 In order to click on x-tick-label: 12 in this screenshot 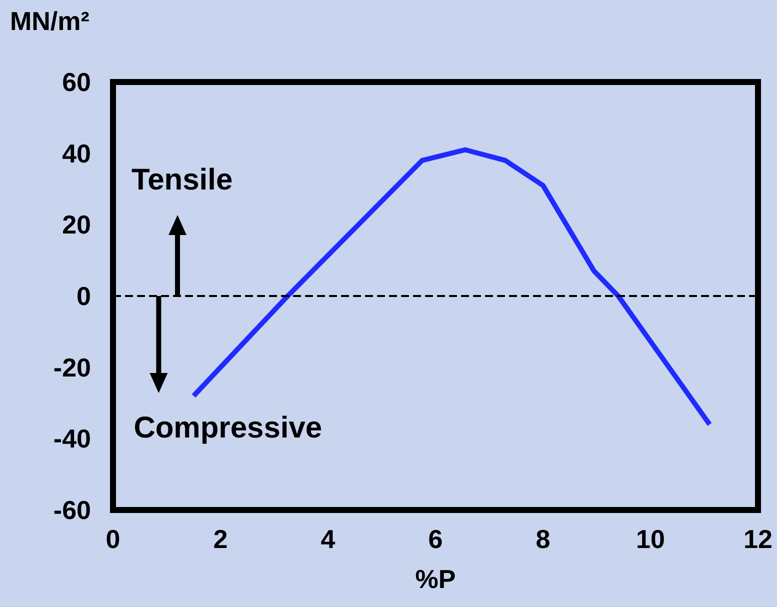, I will do `click(758, 539)`.